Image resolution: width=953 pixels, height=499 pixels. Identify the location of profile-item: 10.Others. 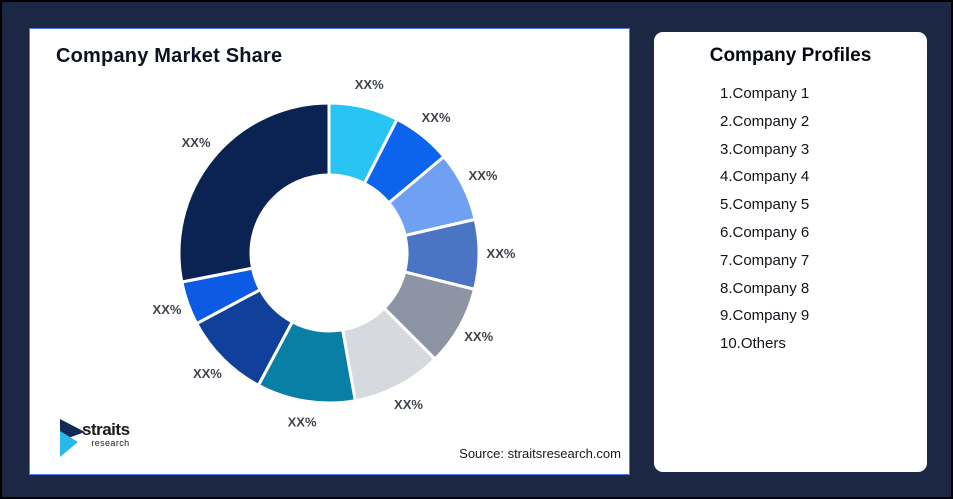
(753, 344).